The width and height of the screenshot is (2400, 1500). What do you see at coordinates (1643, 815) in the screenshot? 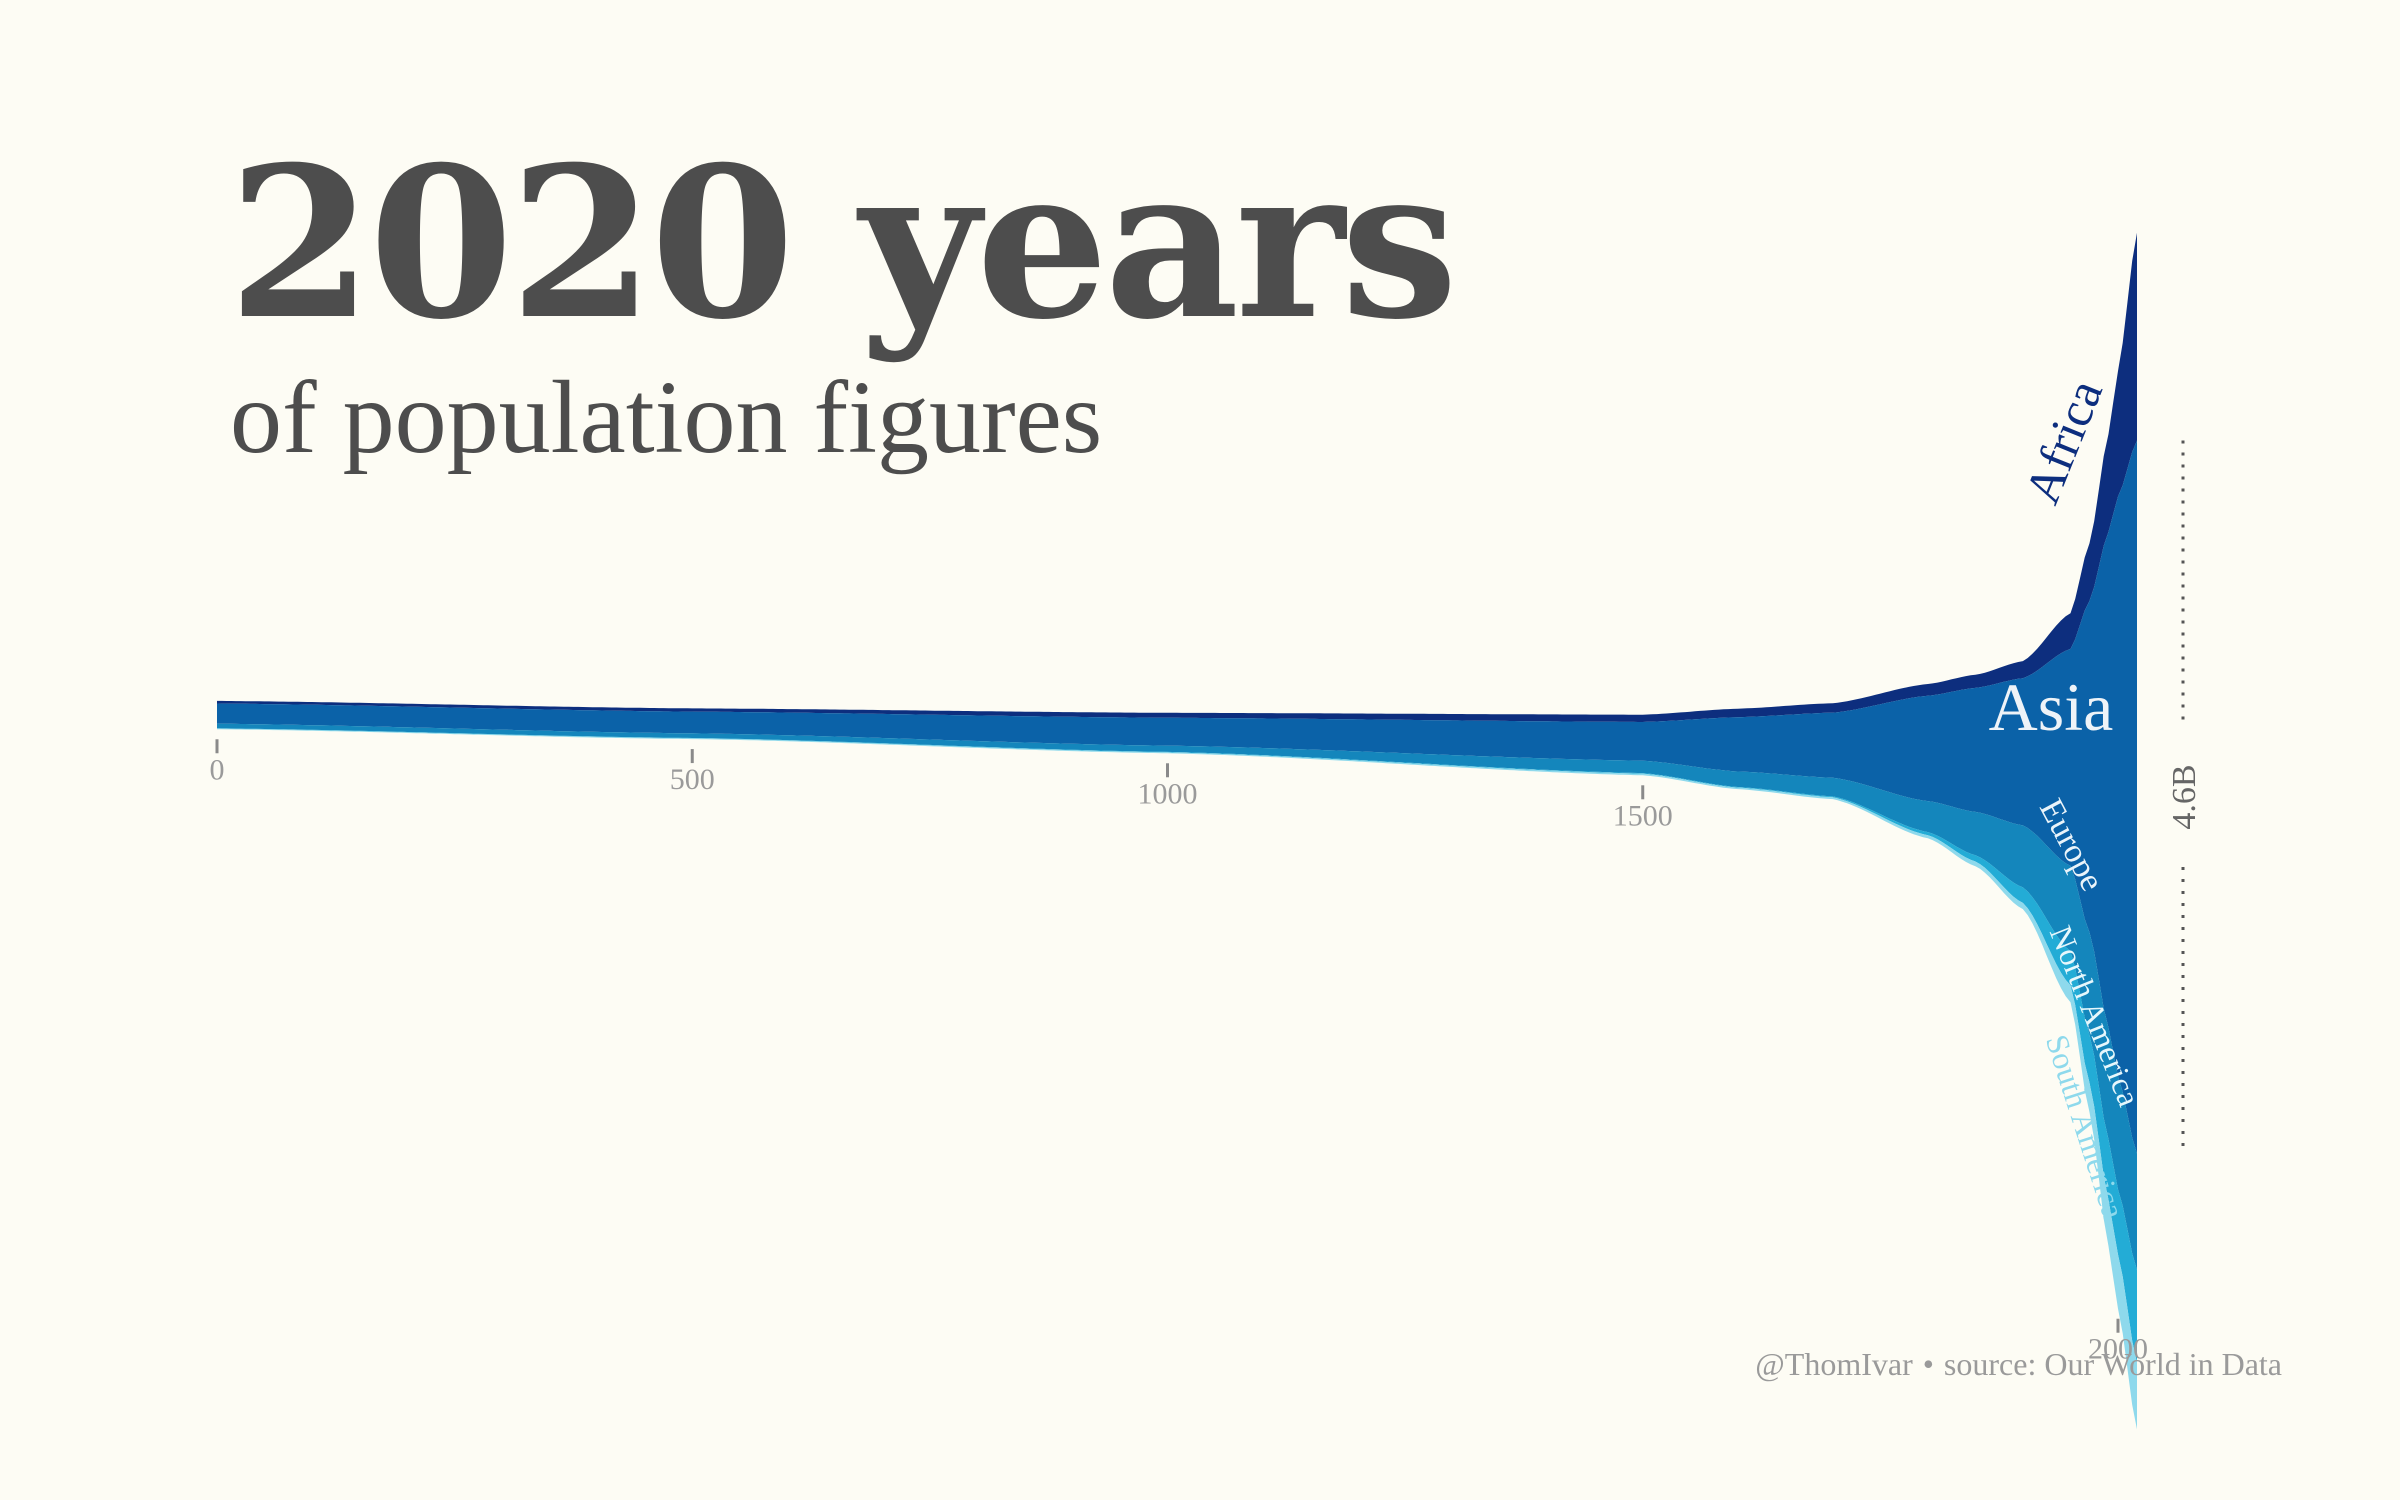
I see `x-tick-label-1500: 1500` at bounding box center [1643, 815].